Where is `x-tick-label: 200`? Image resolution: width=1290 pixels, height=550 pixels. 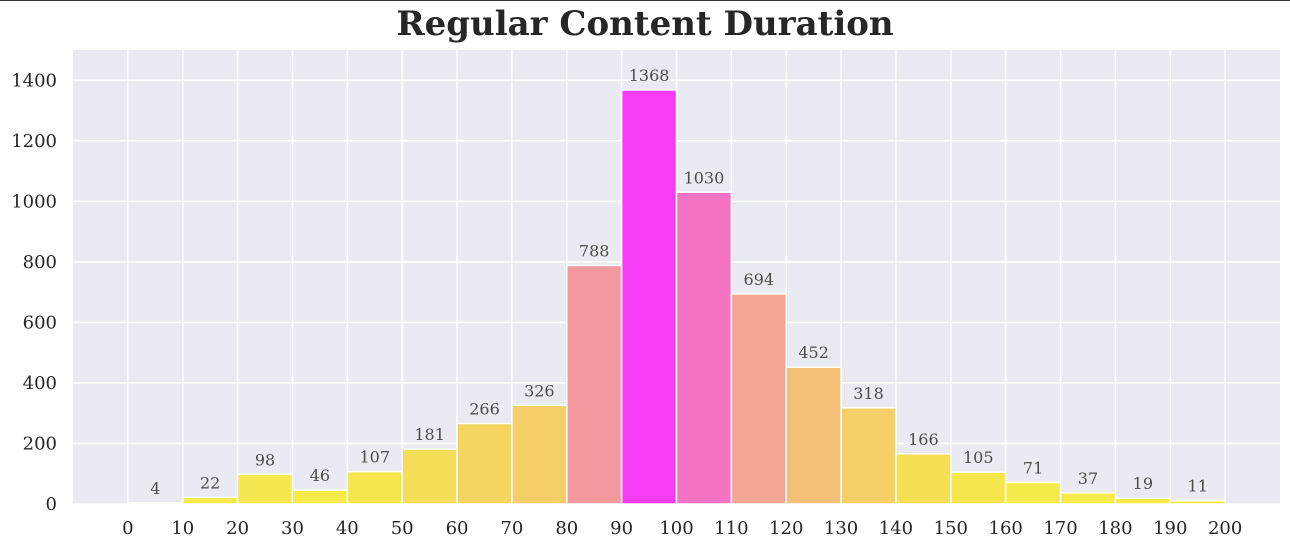
x-tick-label: 200 is located at coordinates (1225, 528).